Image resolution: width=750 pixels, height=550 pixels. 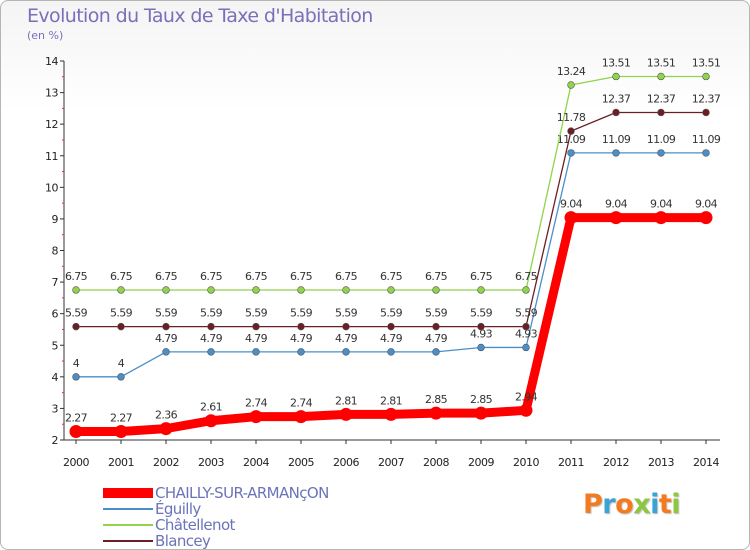 What do you see at coordinates (526, 333) in the screenshot?
I see `data-label: 4.93` at bounding box center [526, 333].